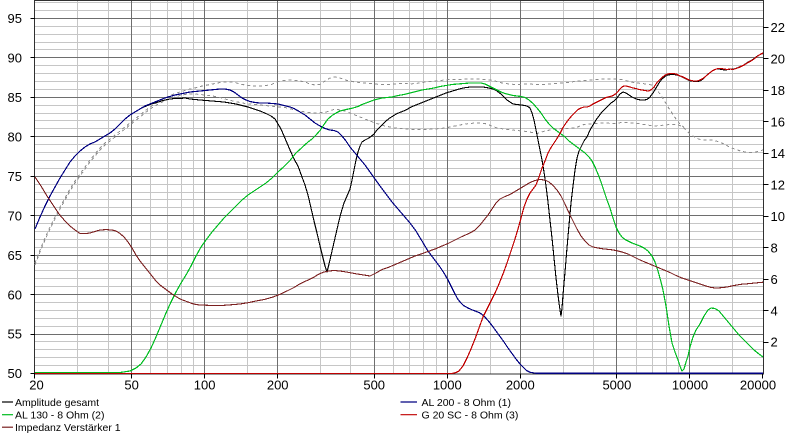  Describe the element at coordinates (57, 403) in the screenshot. I see `svg-text: Amplitude gesamt` at that location.